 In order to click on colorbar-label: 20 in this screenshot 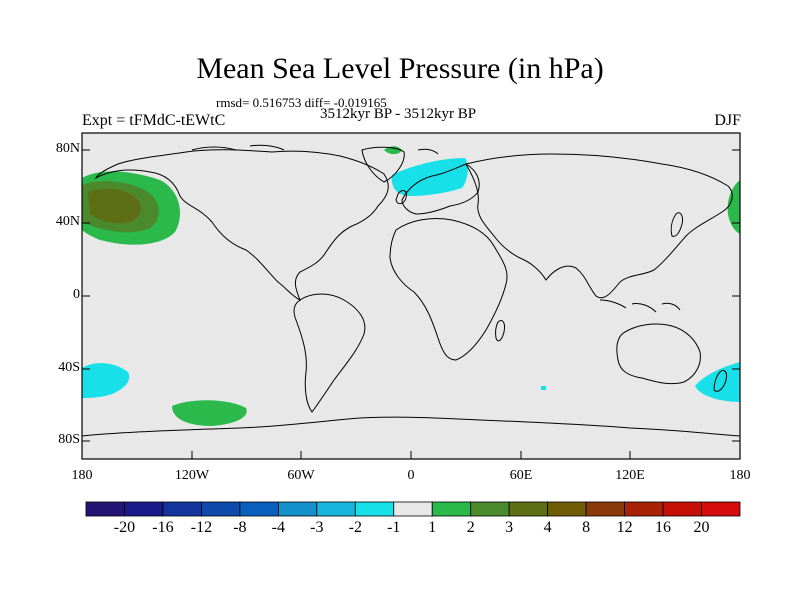, I will do `click(701, 527)`.